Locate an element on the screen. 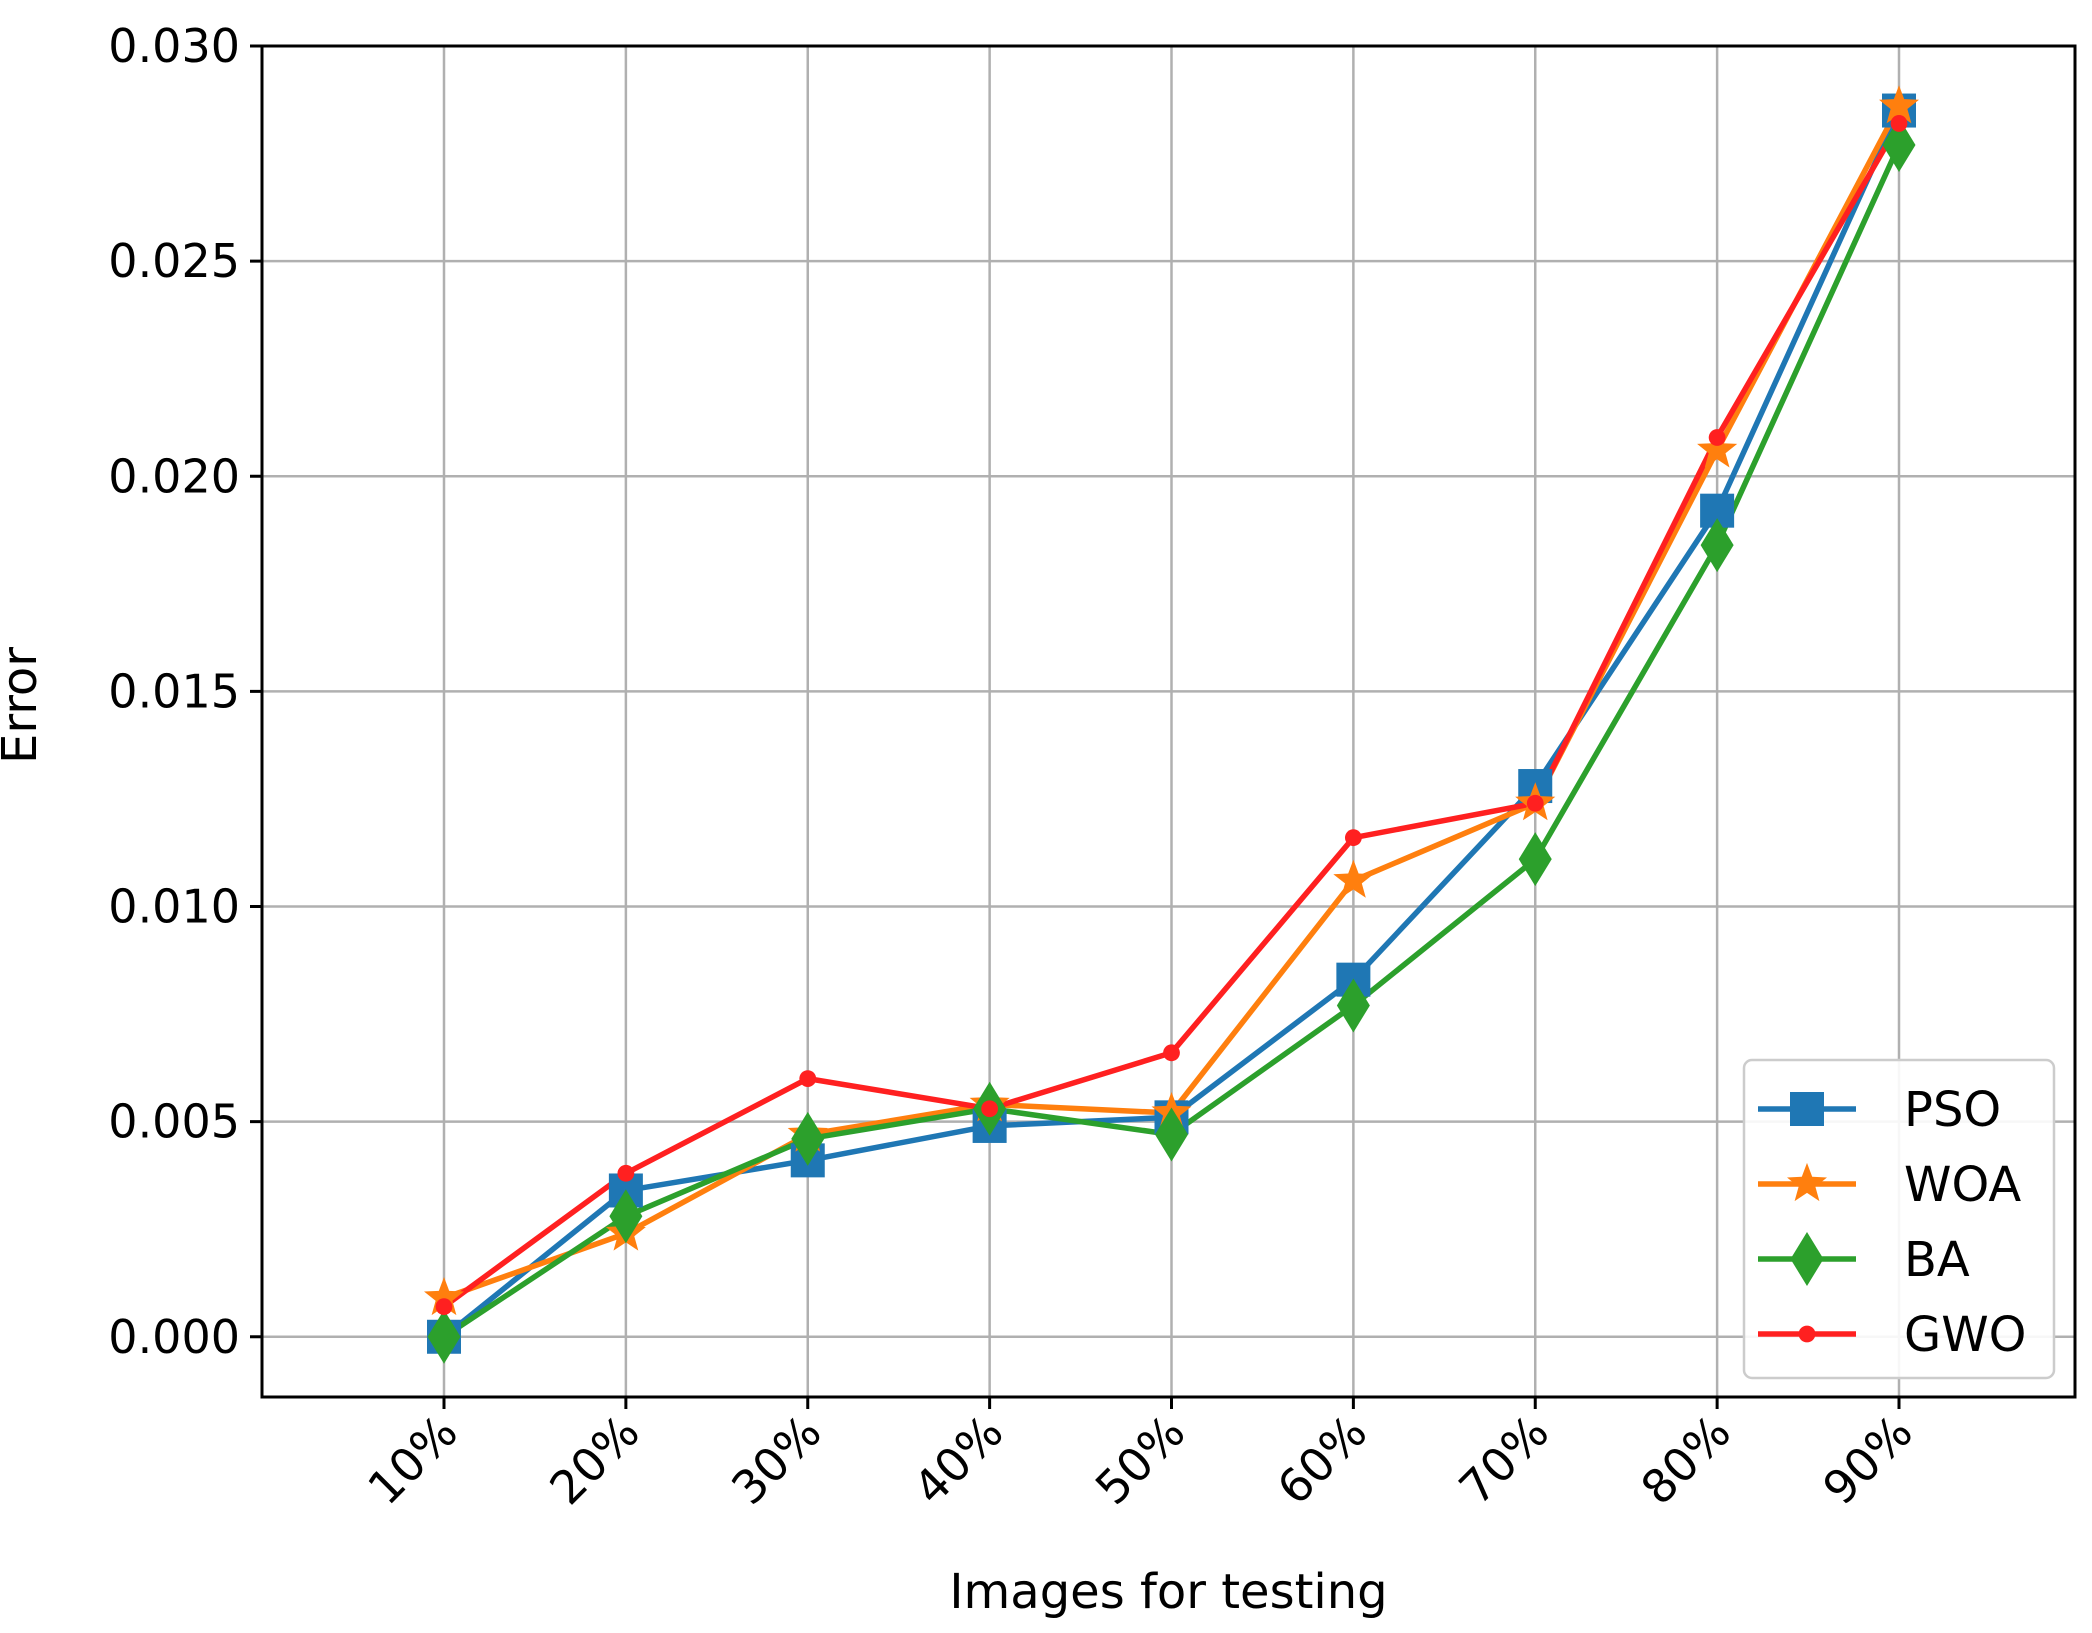 The height and width of the screenshot is (1633, 2092). x-tick-label: 80% is located at coordinates (1685, 1460).